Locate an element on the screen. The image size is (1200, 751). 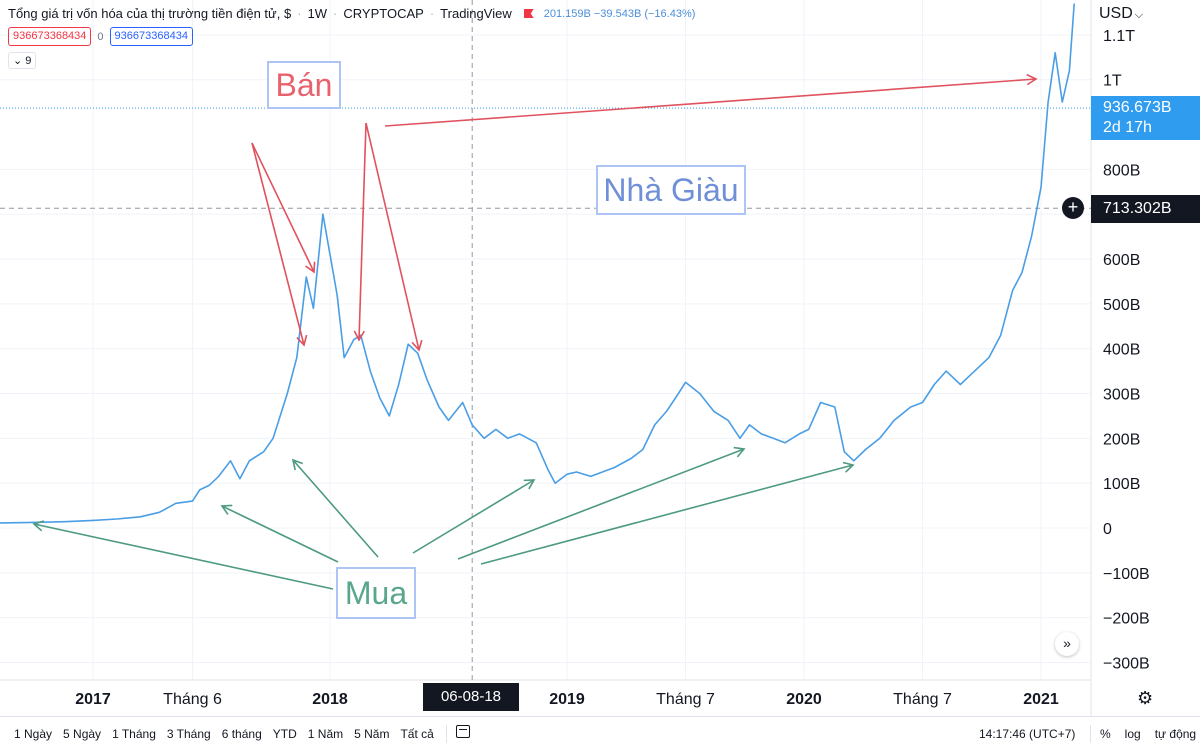
x-tick-label: 2019 is located at coordinates (567, 699).